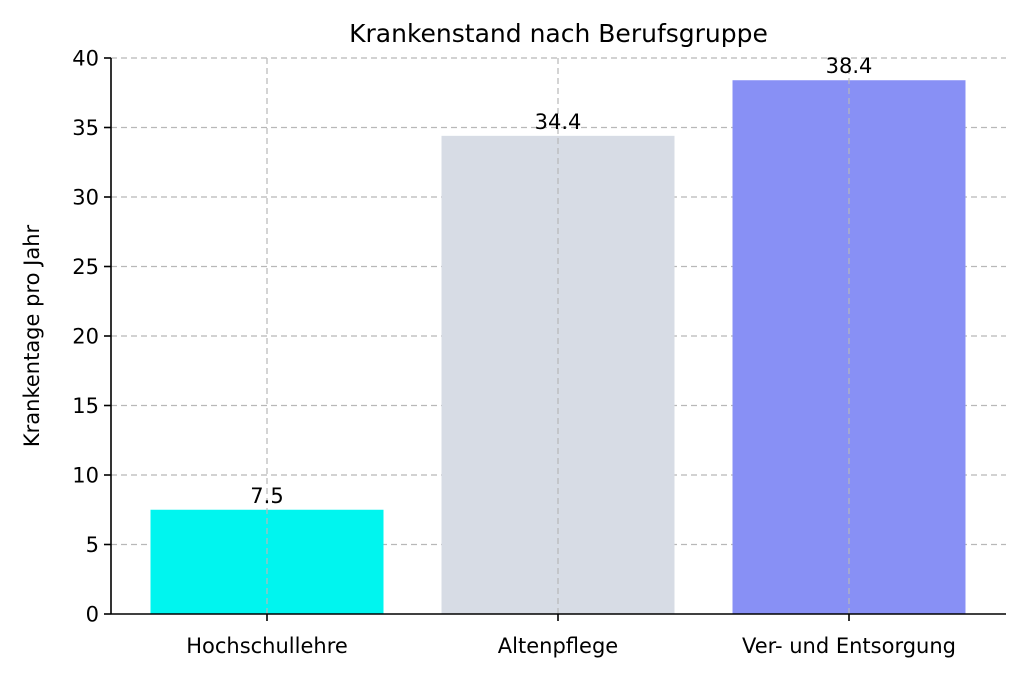 The image size is (1024, 678). Describe the element at coordinates (85, 59) in the screenshot. I see `y-tick-label-8: 40` at that location.